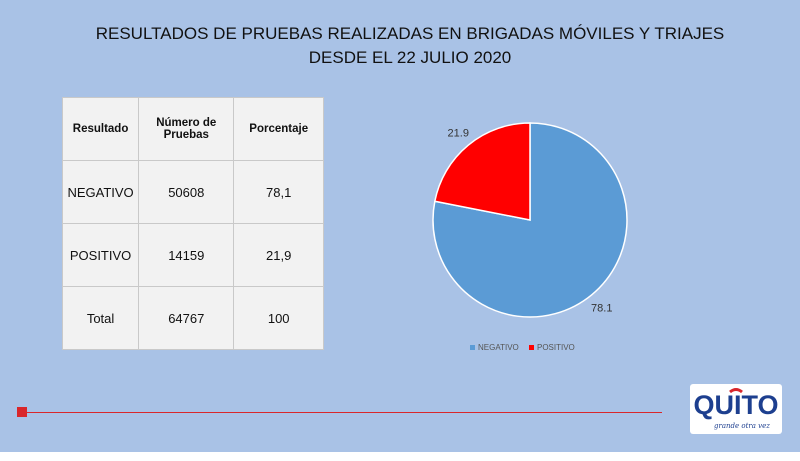  What do you see at coordinates (736, 391) in the screenshot?
I see `logo-accent-icon` at bounding box center [736, 391].